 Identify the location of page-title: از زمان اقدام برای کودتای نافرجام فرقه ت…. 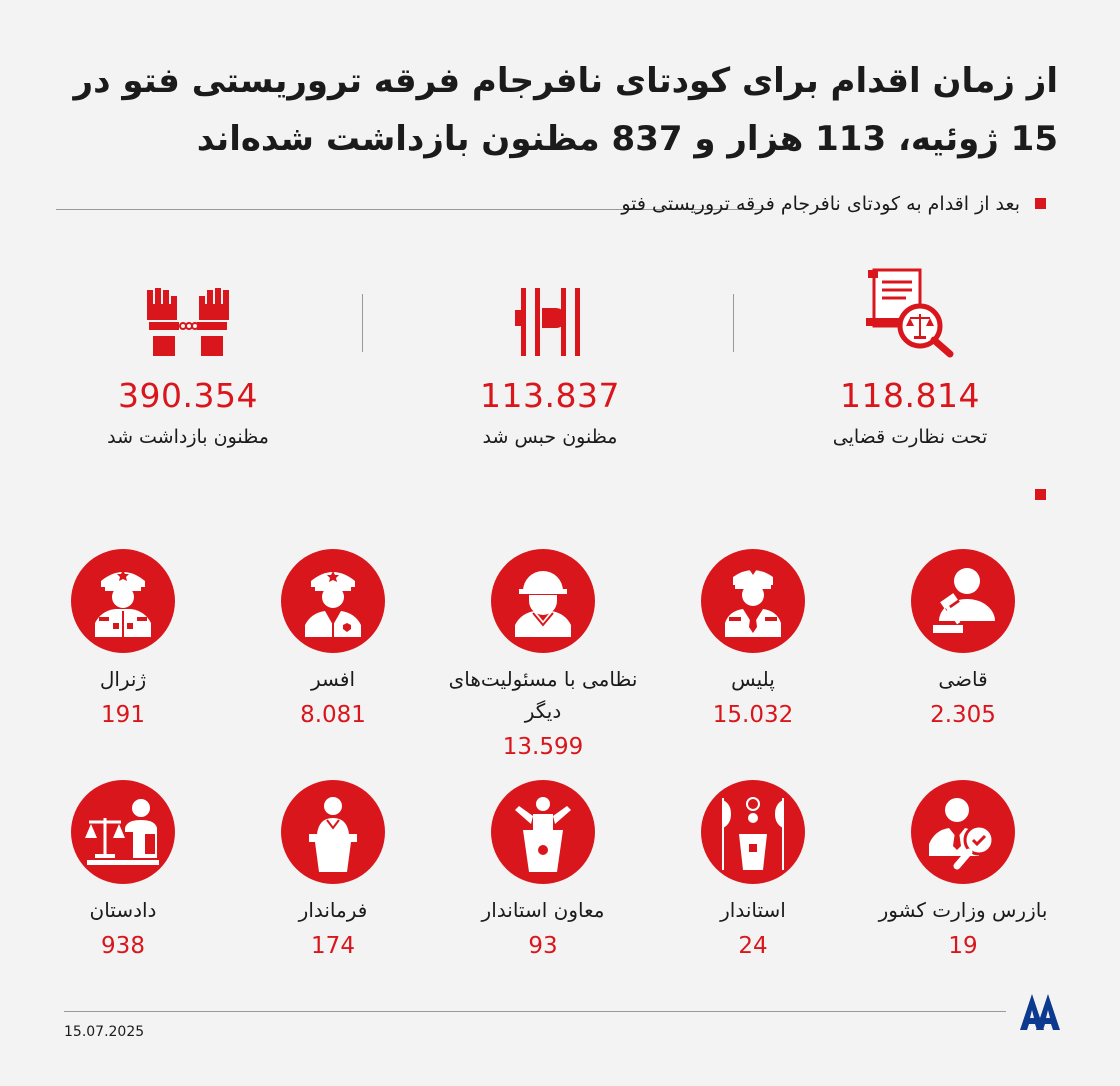
(565, 110).